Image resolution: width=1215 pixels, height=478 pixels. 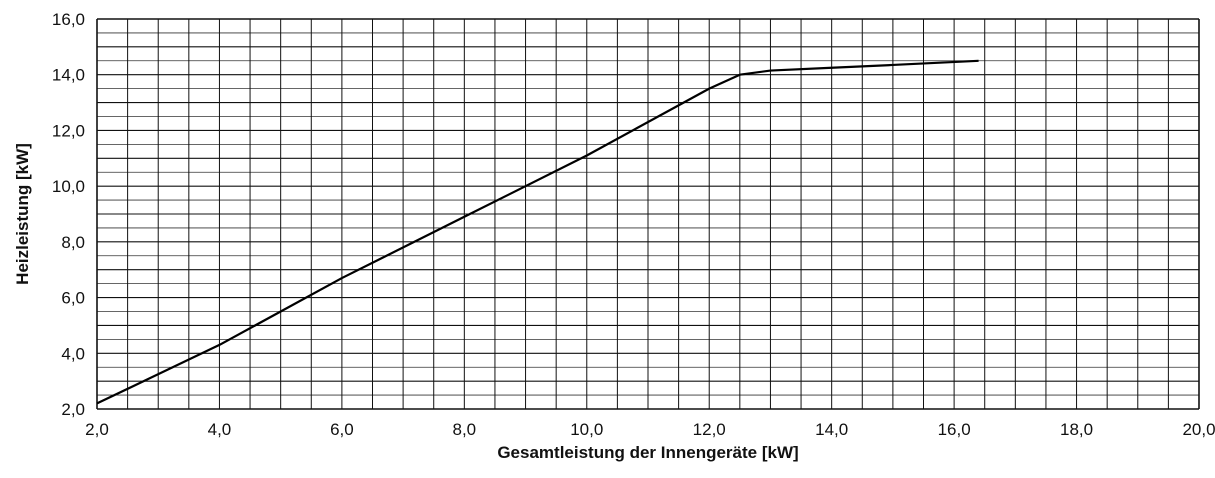 I want to click on y-tick-label: 2,0, so click(x=73, y=409).